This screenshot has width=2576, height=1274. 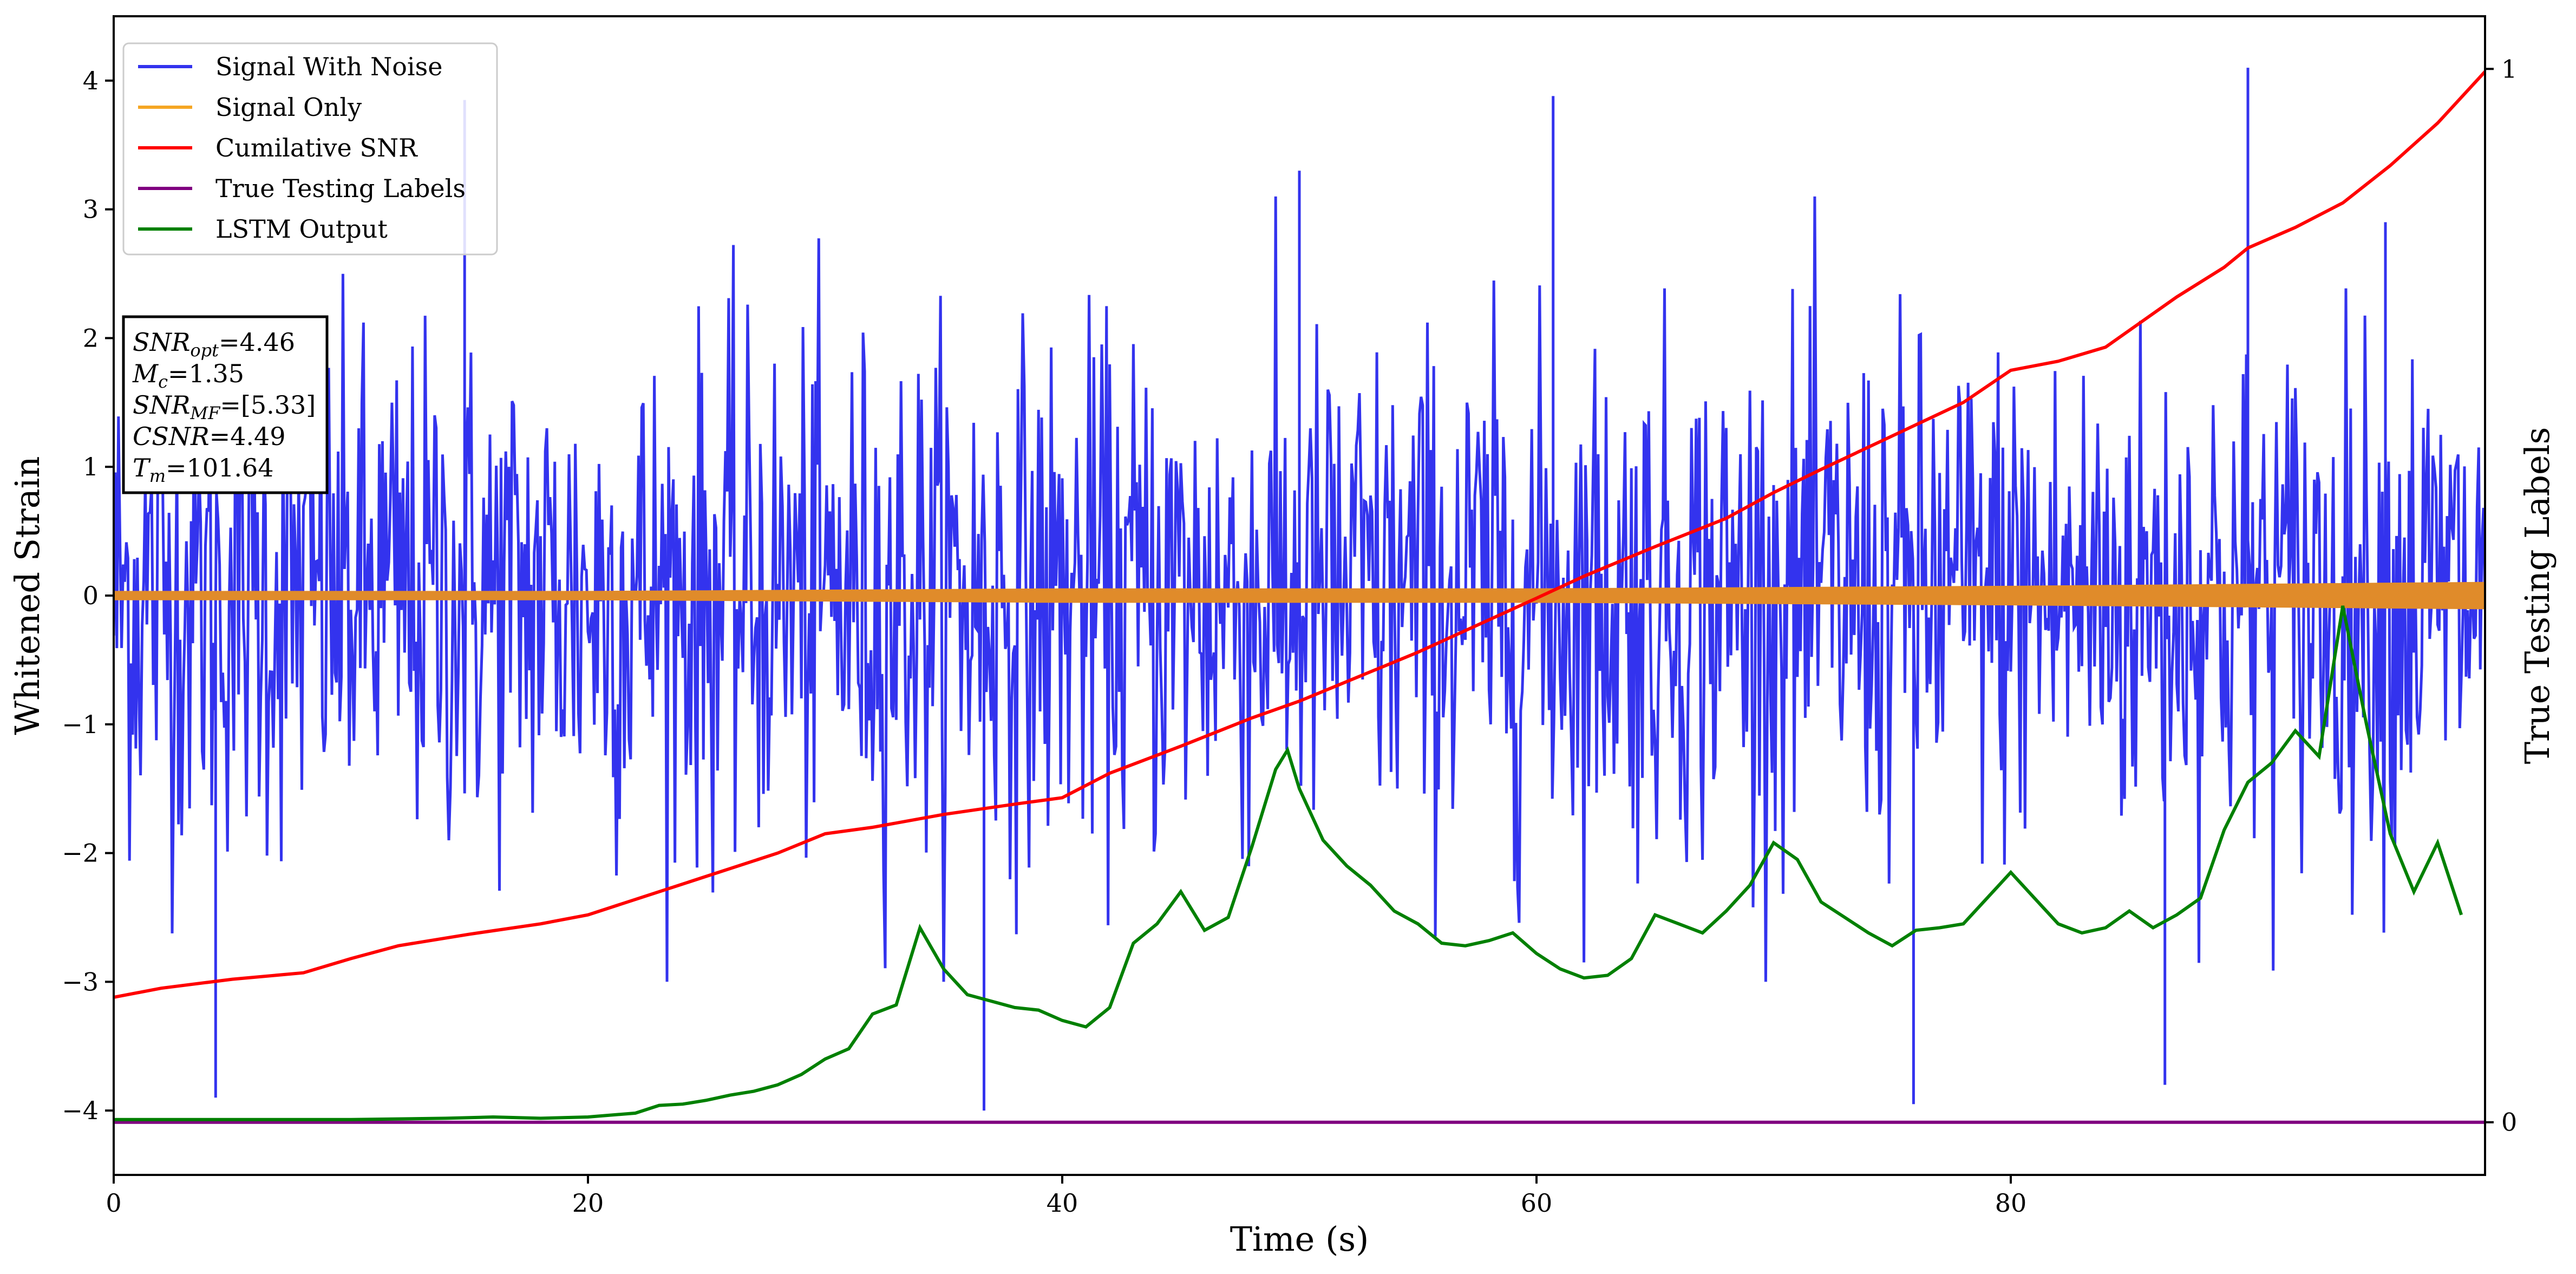 What do you see at coordinates (2509, 68) in the screenshot?
I see `y2-tick-label: 1` at bounding box center [2509, 68].